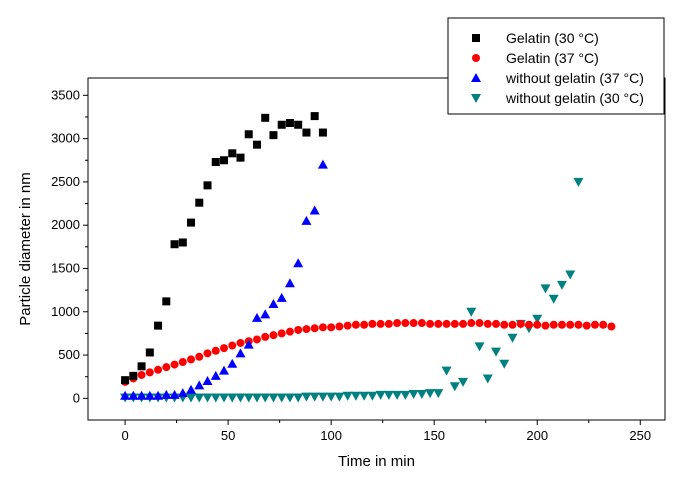 This screenshot has height=485, width=692. What do you see at coordinates (69, 246) in the screenshot?
I see `y-axis-ticks: 0 500 1000 1500 2000 2500 3000 3500` at bounding box center [69, 246].